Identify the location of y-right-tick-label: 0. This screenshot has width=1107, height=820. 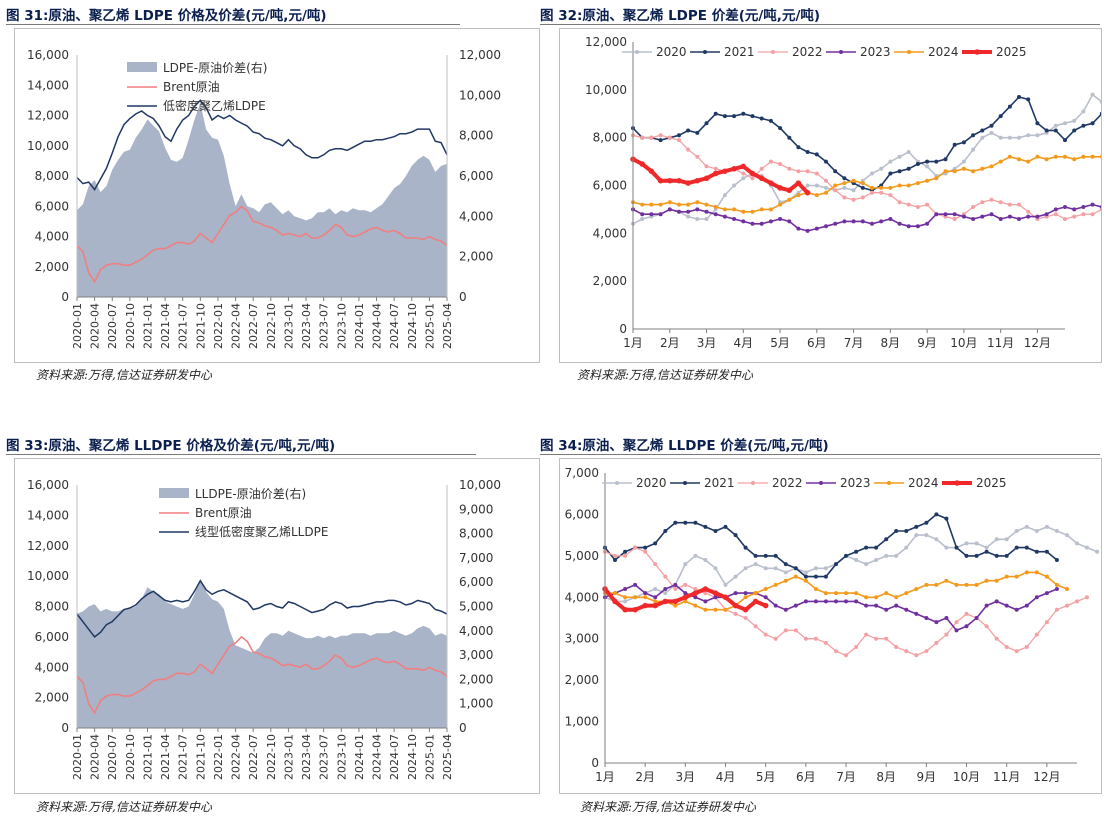
(463, 297).